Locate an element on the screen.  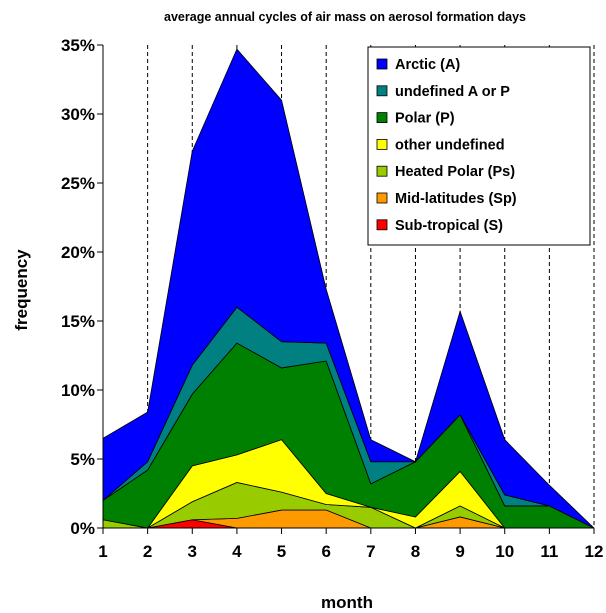
y-tick-label: 25% is located at coordinates (78, 183).